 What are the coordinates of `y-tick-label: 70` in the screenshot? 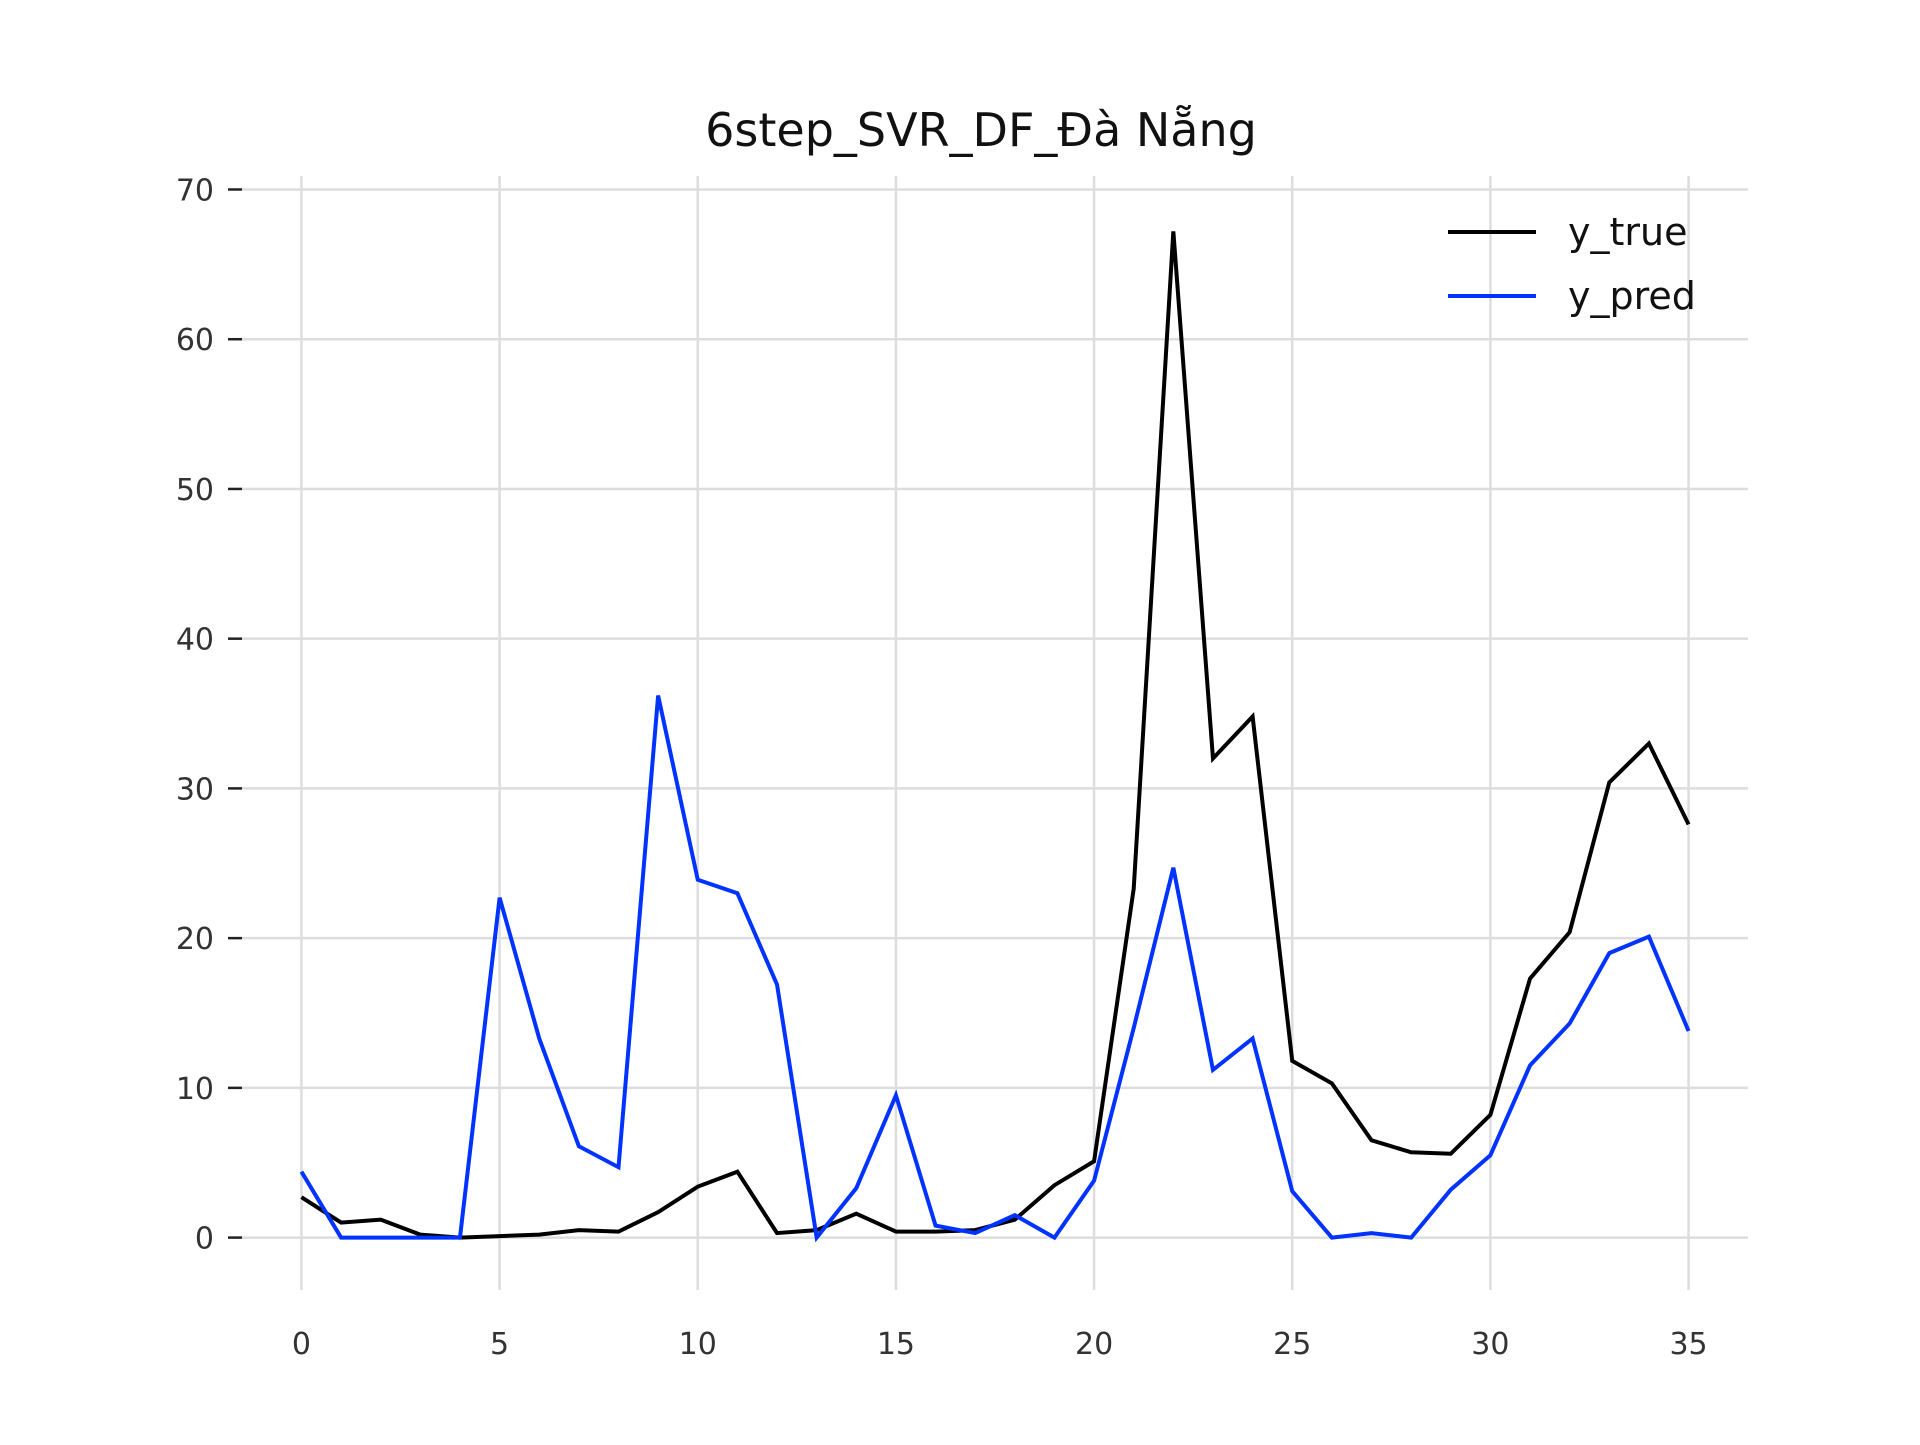 It's located at (195, 190).